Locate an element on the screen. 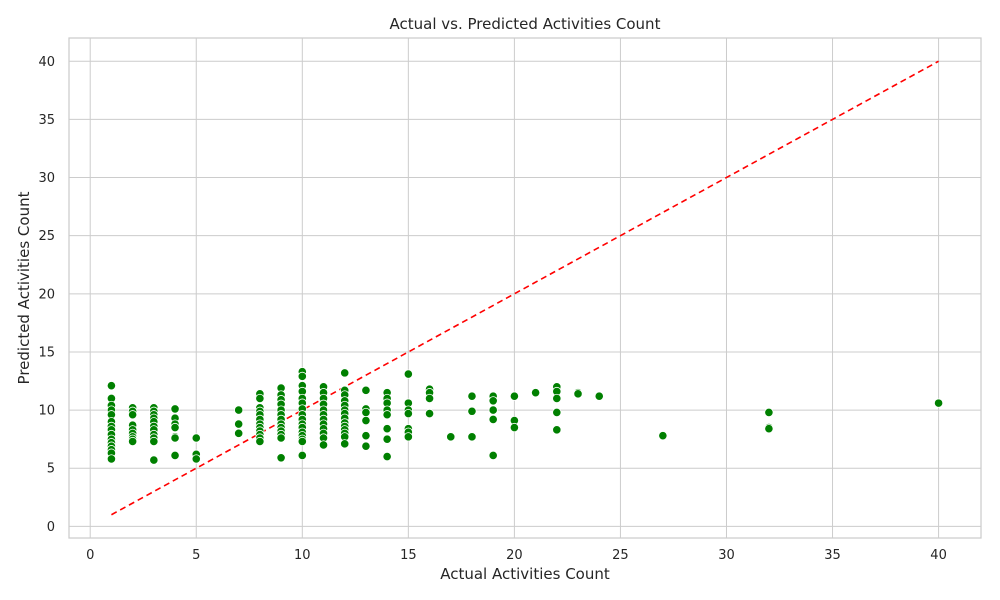  y-tick-label: 15 is located at coordinates (46, 352).